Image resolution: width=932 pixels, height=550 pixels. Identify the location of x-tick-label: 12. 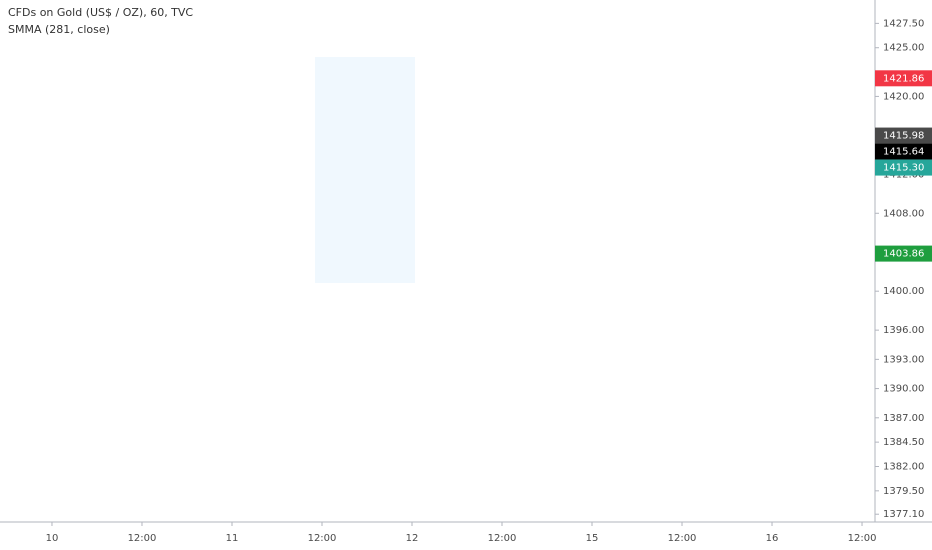
(412, 538).